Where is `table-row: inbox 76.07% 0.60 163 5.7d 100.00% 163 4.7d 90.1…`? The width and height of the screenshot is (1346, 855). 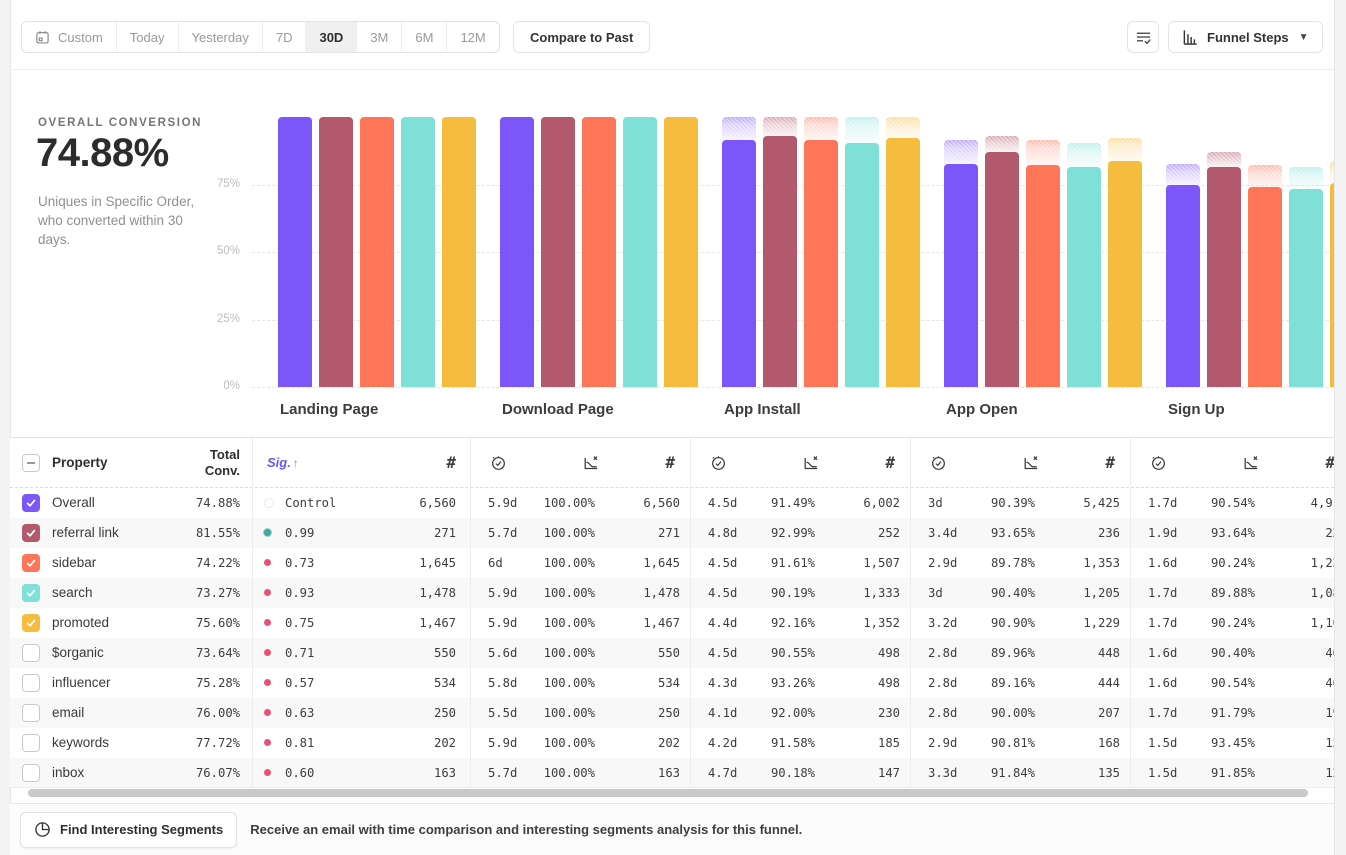
table-row: inbox 76.07% 0.60 163 5.7d 100.00% 163 4.7d 90.1… is located at coordinates (672, 773).